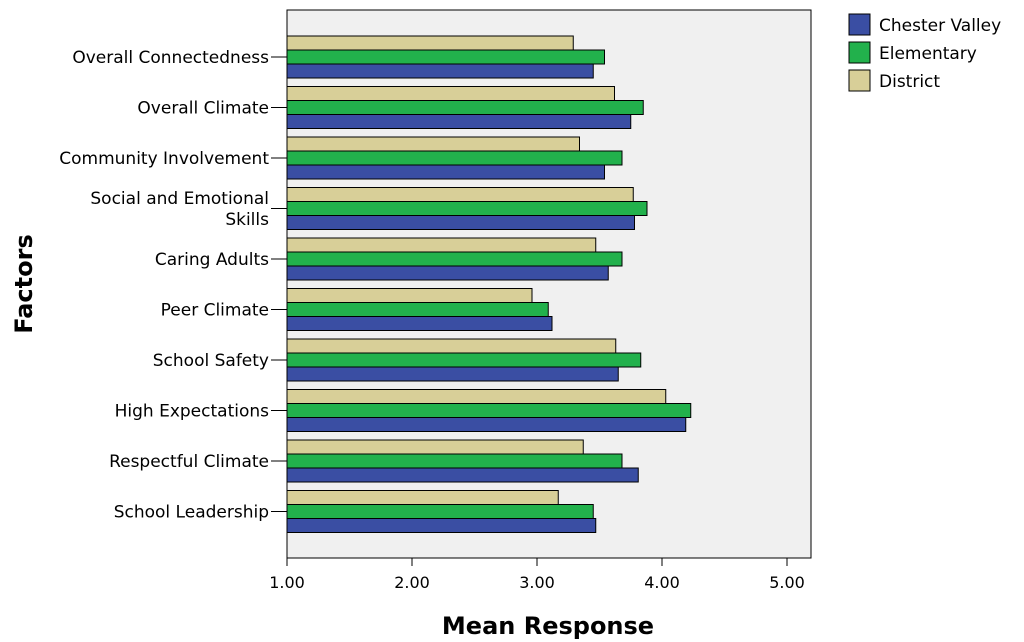 The width and height of the screenshot is (1024, 642). Describe the element at coordinates (440, 71) in the screenshot. I see `bar-chester-valley-overall-connectedness` at that location.